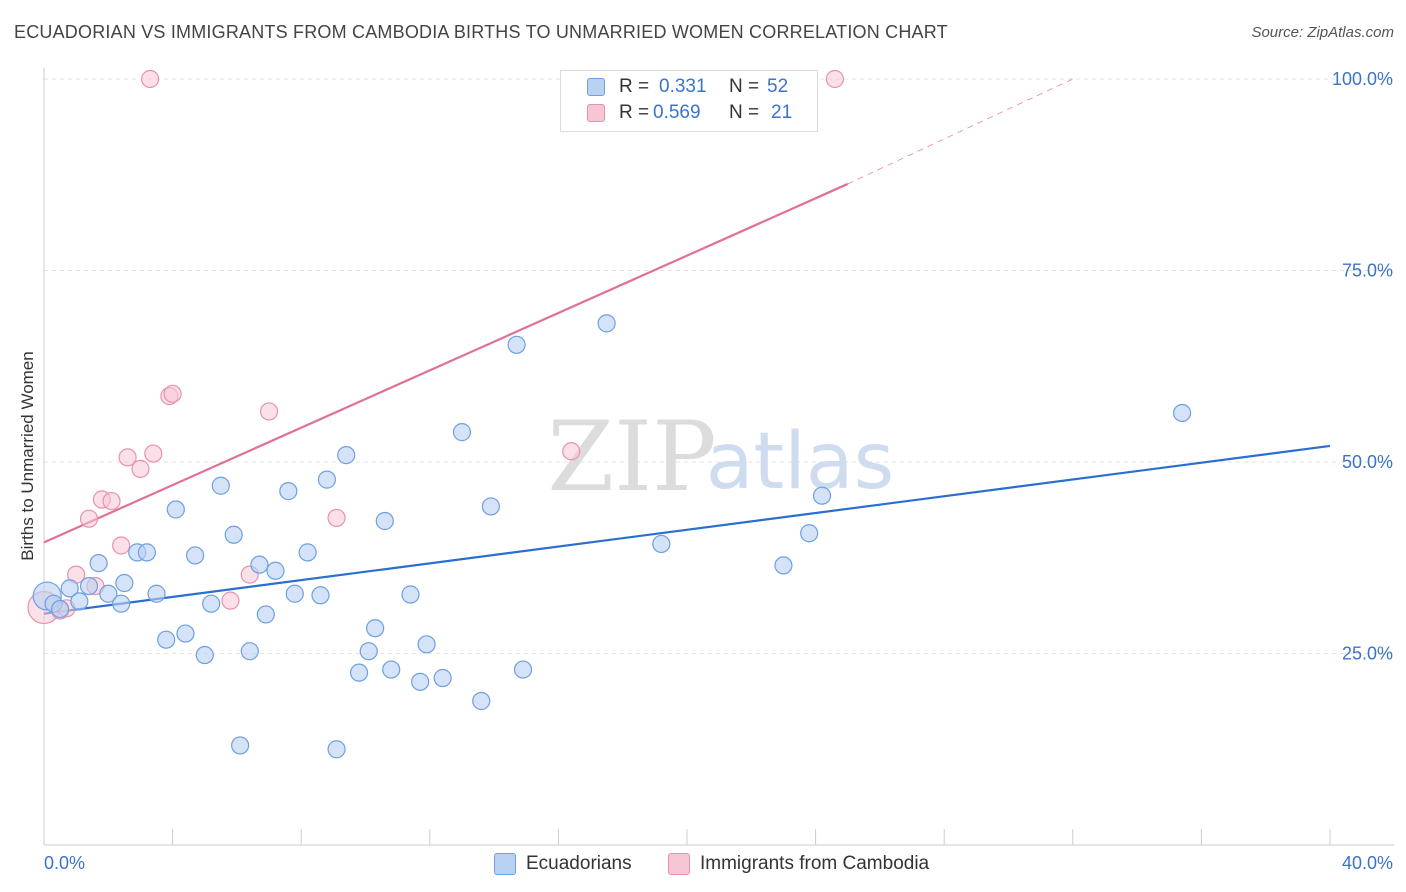 Image resolution: width=1406 pixels, height=892 pixels. What do you see at coordinates (64, 863) in the screenshot?
I see `x-tick-label: 0.0%` at bounding box center [64, 863].